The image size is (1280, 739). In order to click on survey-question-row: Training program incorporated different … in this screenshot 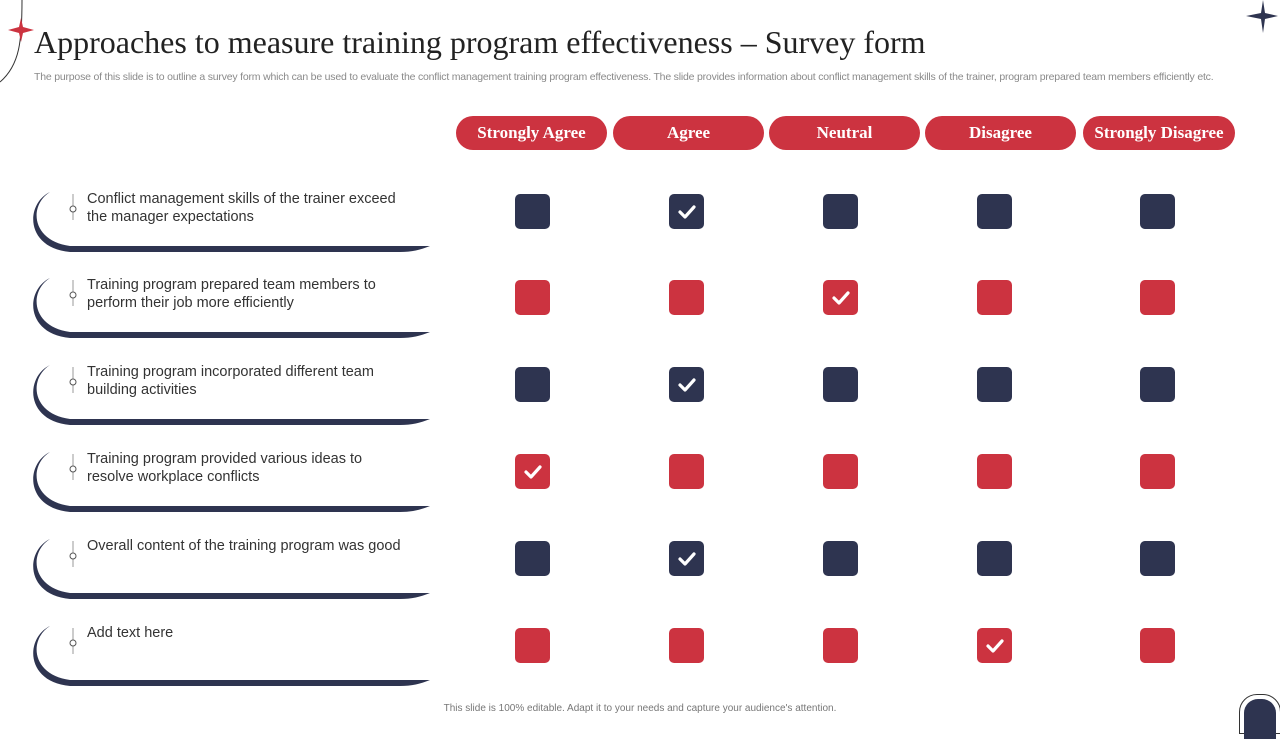, I will do `click(220, 399)`.